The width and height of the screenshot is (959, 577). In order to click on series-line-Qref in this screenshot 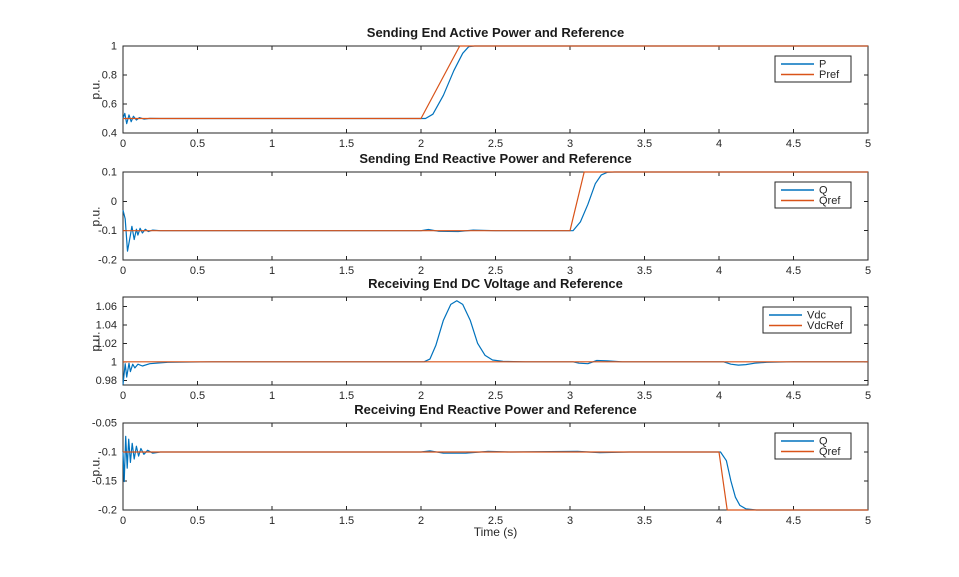, I will do `click(495, 481)`.